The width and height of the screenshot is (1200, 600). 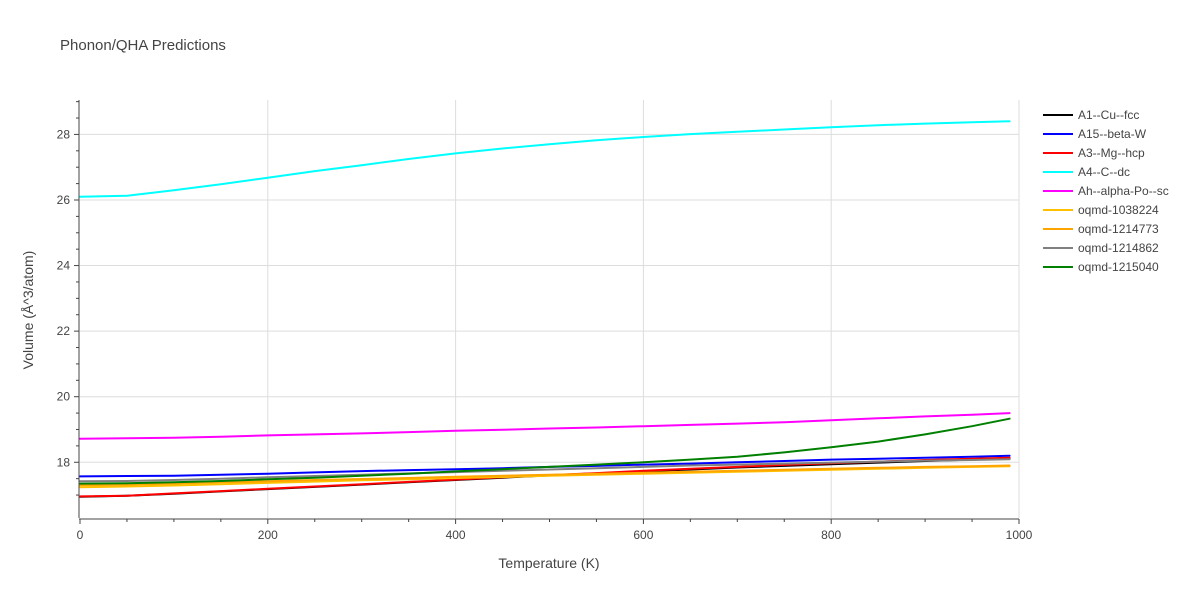 I want to click on x-tick-label: 0, so click(x=80, y=535).